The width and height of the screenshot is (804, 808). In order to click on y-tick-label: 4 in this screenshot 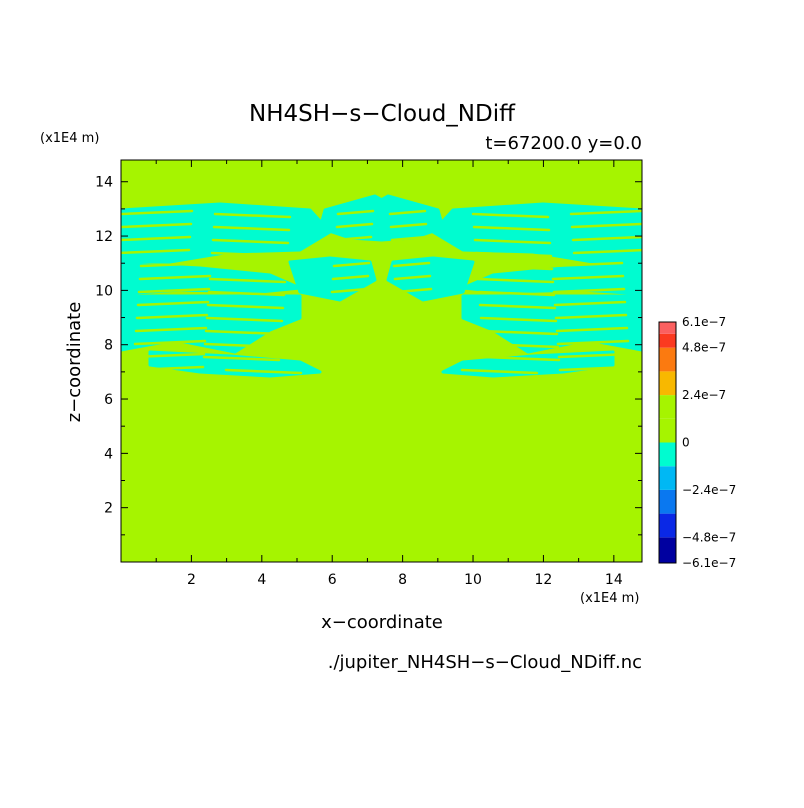, I will do `click(108, 454)`.